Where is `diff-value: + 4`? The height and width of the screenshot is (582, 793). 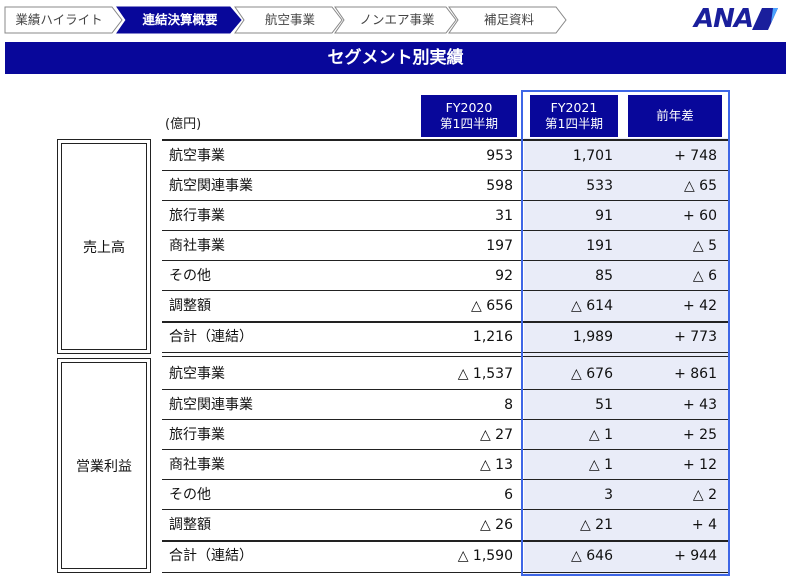
diff-value: + 4 is located at coordinates (704, 525).